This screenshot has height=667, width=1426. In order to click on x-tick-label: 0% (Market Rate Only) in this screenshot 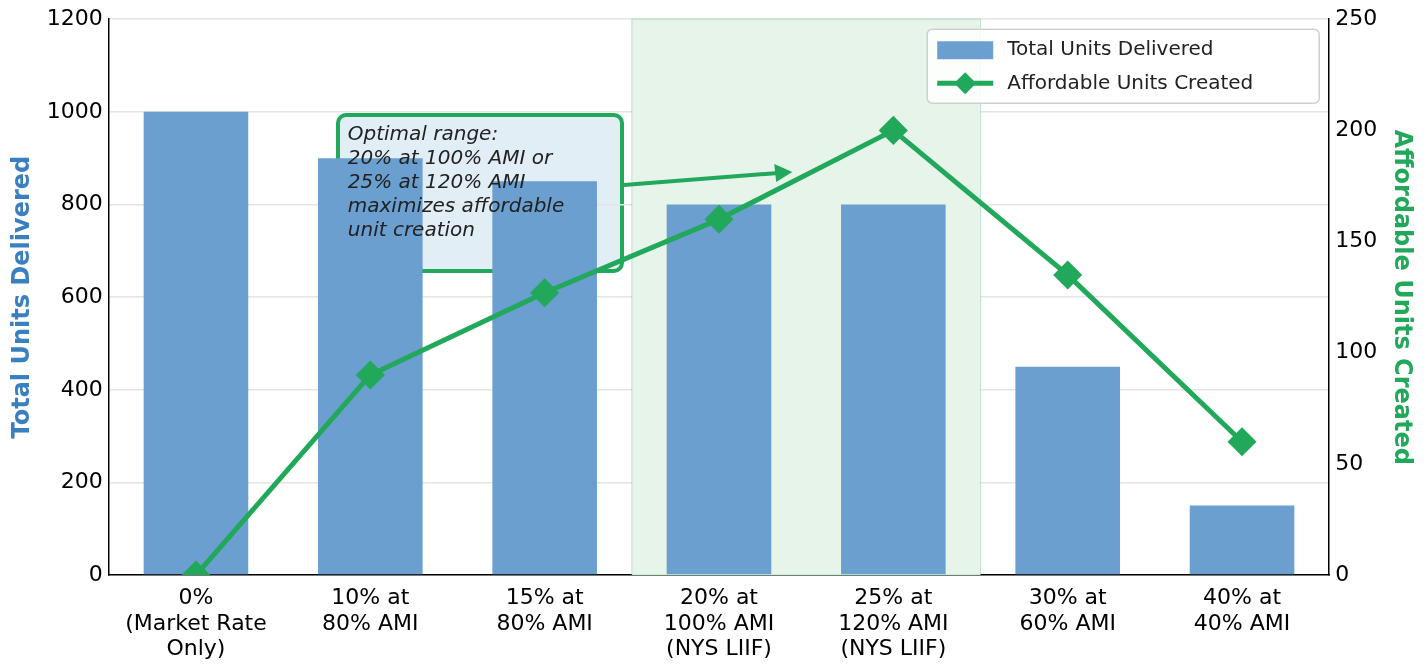, I will do `click(196, 622)`.